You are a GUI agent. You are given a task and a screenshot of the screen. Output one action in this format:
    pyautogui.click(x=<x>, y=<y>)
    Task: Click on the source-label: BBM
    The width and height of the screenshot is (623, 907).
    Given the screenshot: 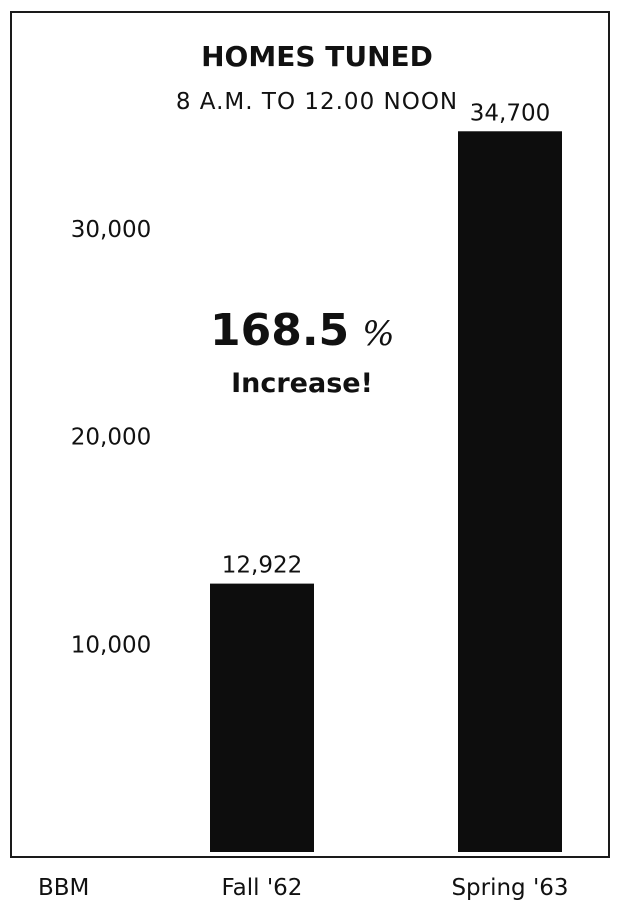 What is the action you would take?
    pyautogui.click(x=63, y=888)
    